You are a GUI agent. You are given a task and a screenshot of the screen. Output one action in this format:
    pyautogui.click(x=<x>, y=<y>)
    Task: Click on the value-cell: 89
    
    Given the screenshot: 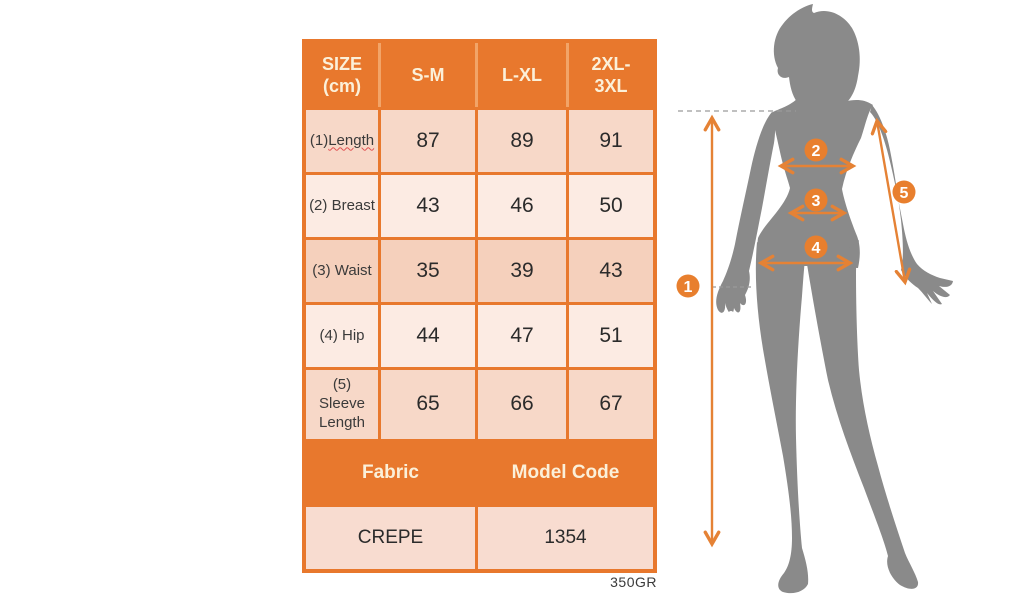 What is the action you would take?
    pyautogui.click(x=522, y=141)
    